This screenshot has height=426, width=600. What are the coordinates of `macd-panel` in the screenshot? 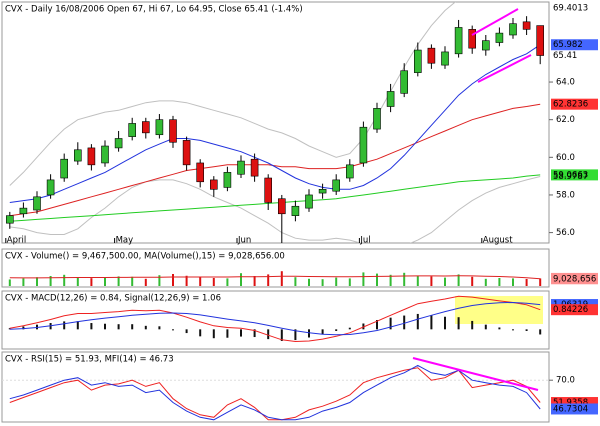 It's located at (275, 319).